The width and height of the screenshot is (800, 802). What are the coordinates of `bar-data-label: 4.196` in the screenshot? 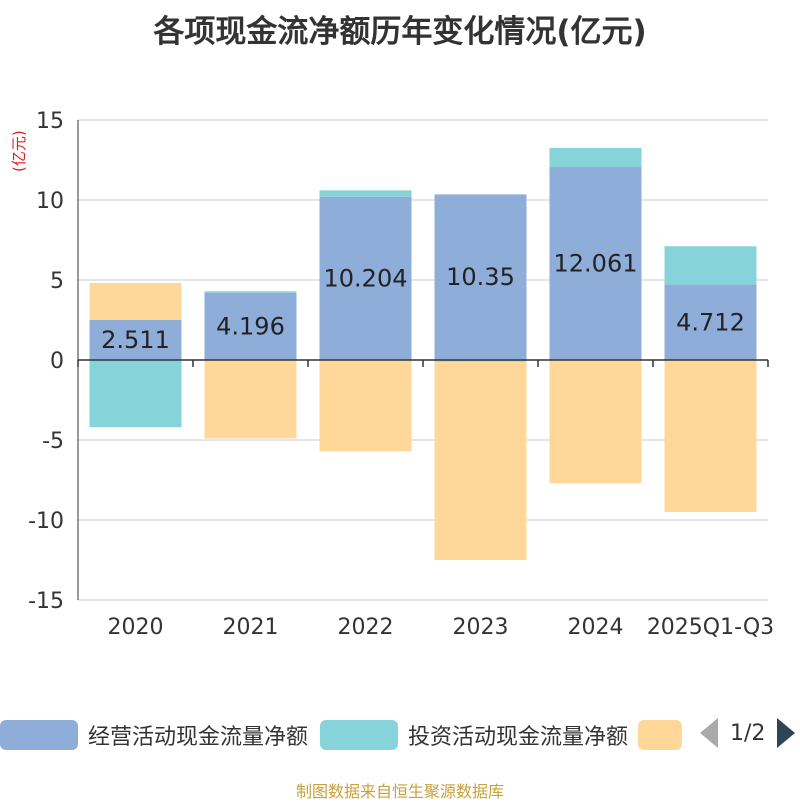 It's located at (250, 326).